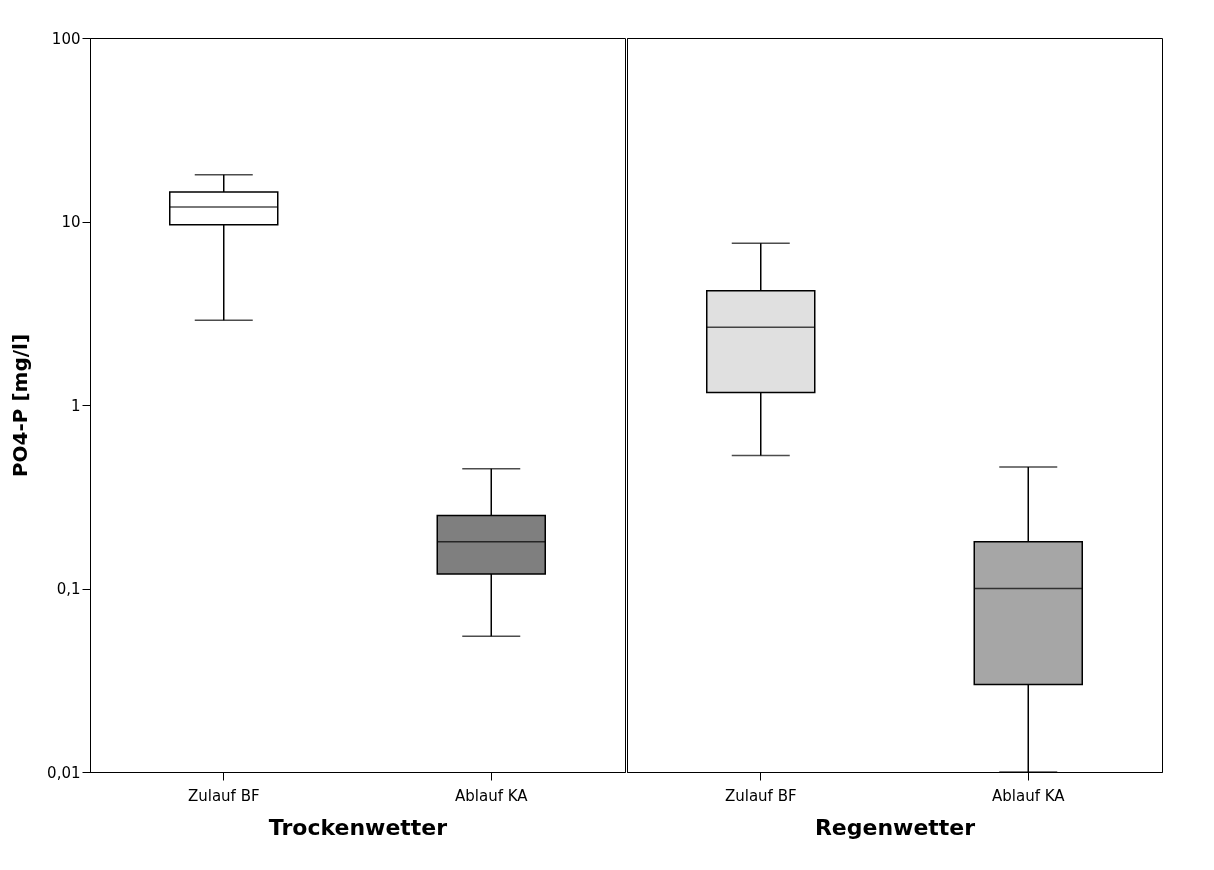 Image resolution: width=1214 pixels, height=870 pixels. What do you see at coordinates (68, 589) in the screenshot?
I see `y-tick-label: 0,1` at bounding box center [68, 589].